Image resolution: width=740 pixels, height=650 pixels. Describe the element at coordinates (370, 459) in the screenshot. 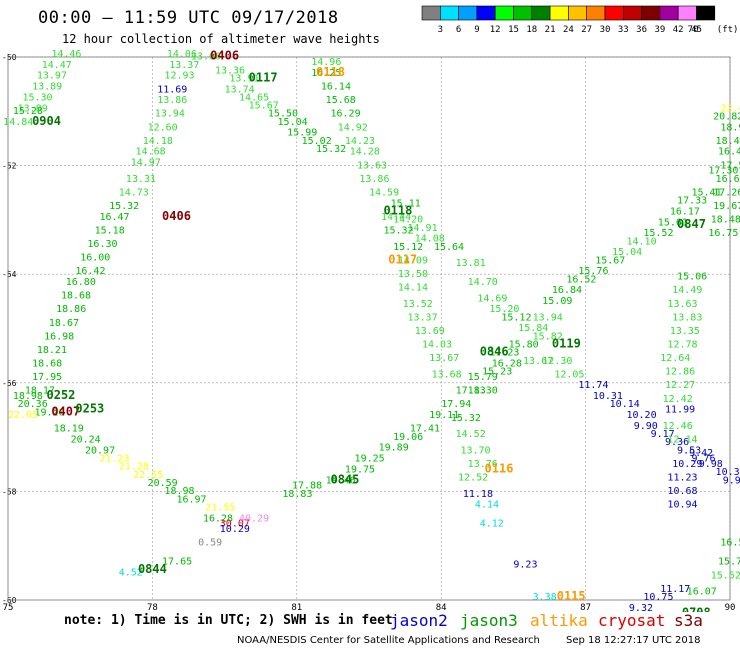

I see `wave-height-label: 19.25` at that location.